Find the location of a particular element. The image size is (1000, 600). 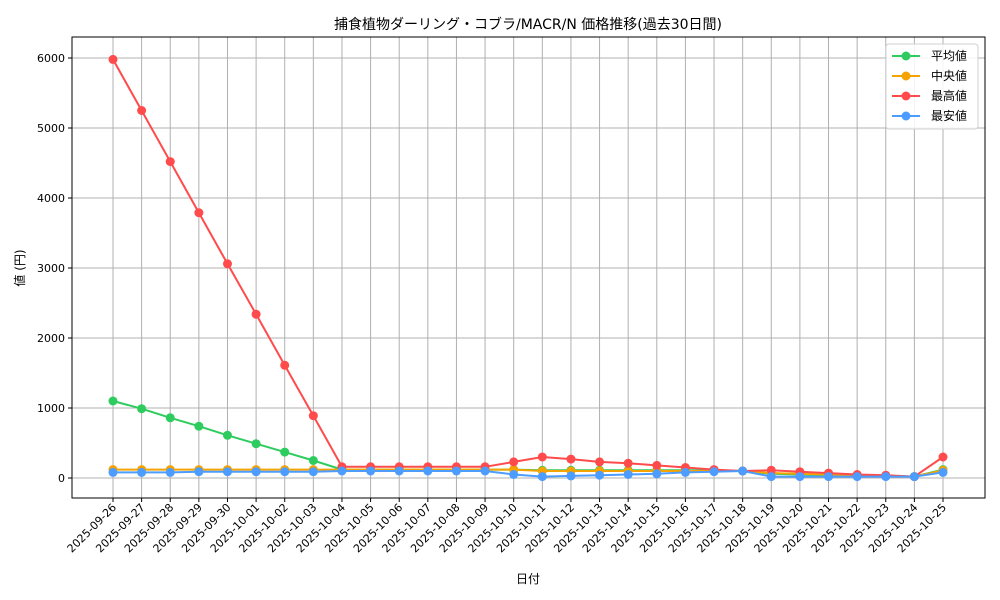

legend-label: 中央値 is located at coordinates (949, 75).